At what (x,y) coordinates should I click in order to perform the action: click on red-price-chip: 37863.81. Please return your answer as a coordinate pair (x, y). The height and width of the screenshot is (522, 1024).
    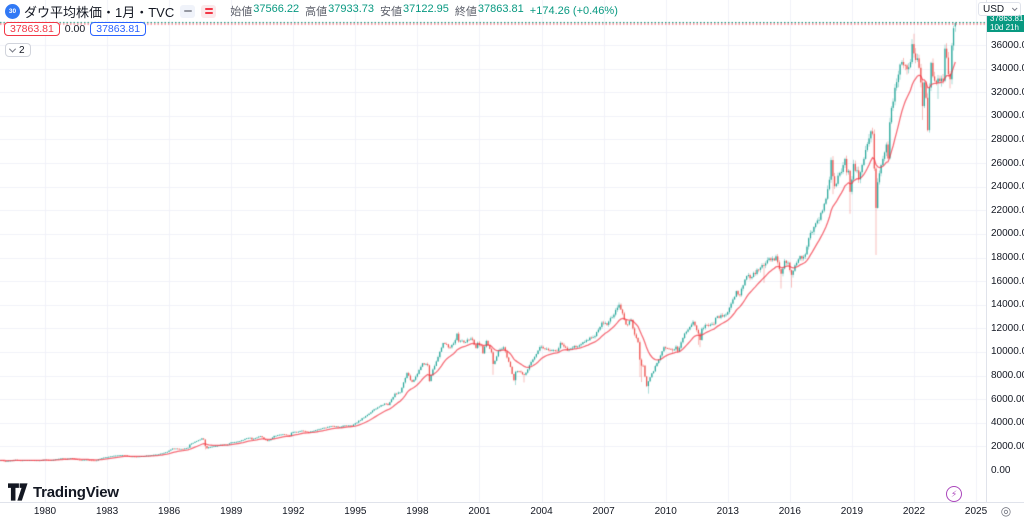
    Looking at the image, I should click on (32, 28).